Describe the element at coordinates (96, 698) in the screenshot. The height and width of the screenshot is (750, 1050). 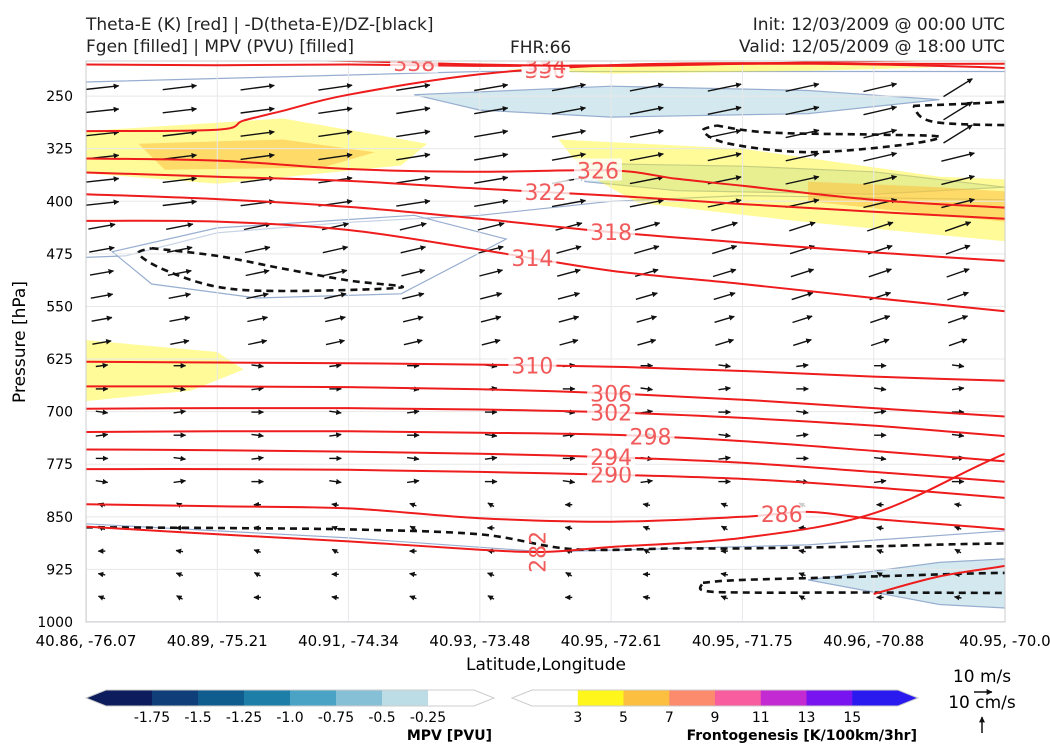
I see `colorbar-extend-low` at that location.